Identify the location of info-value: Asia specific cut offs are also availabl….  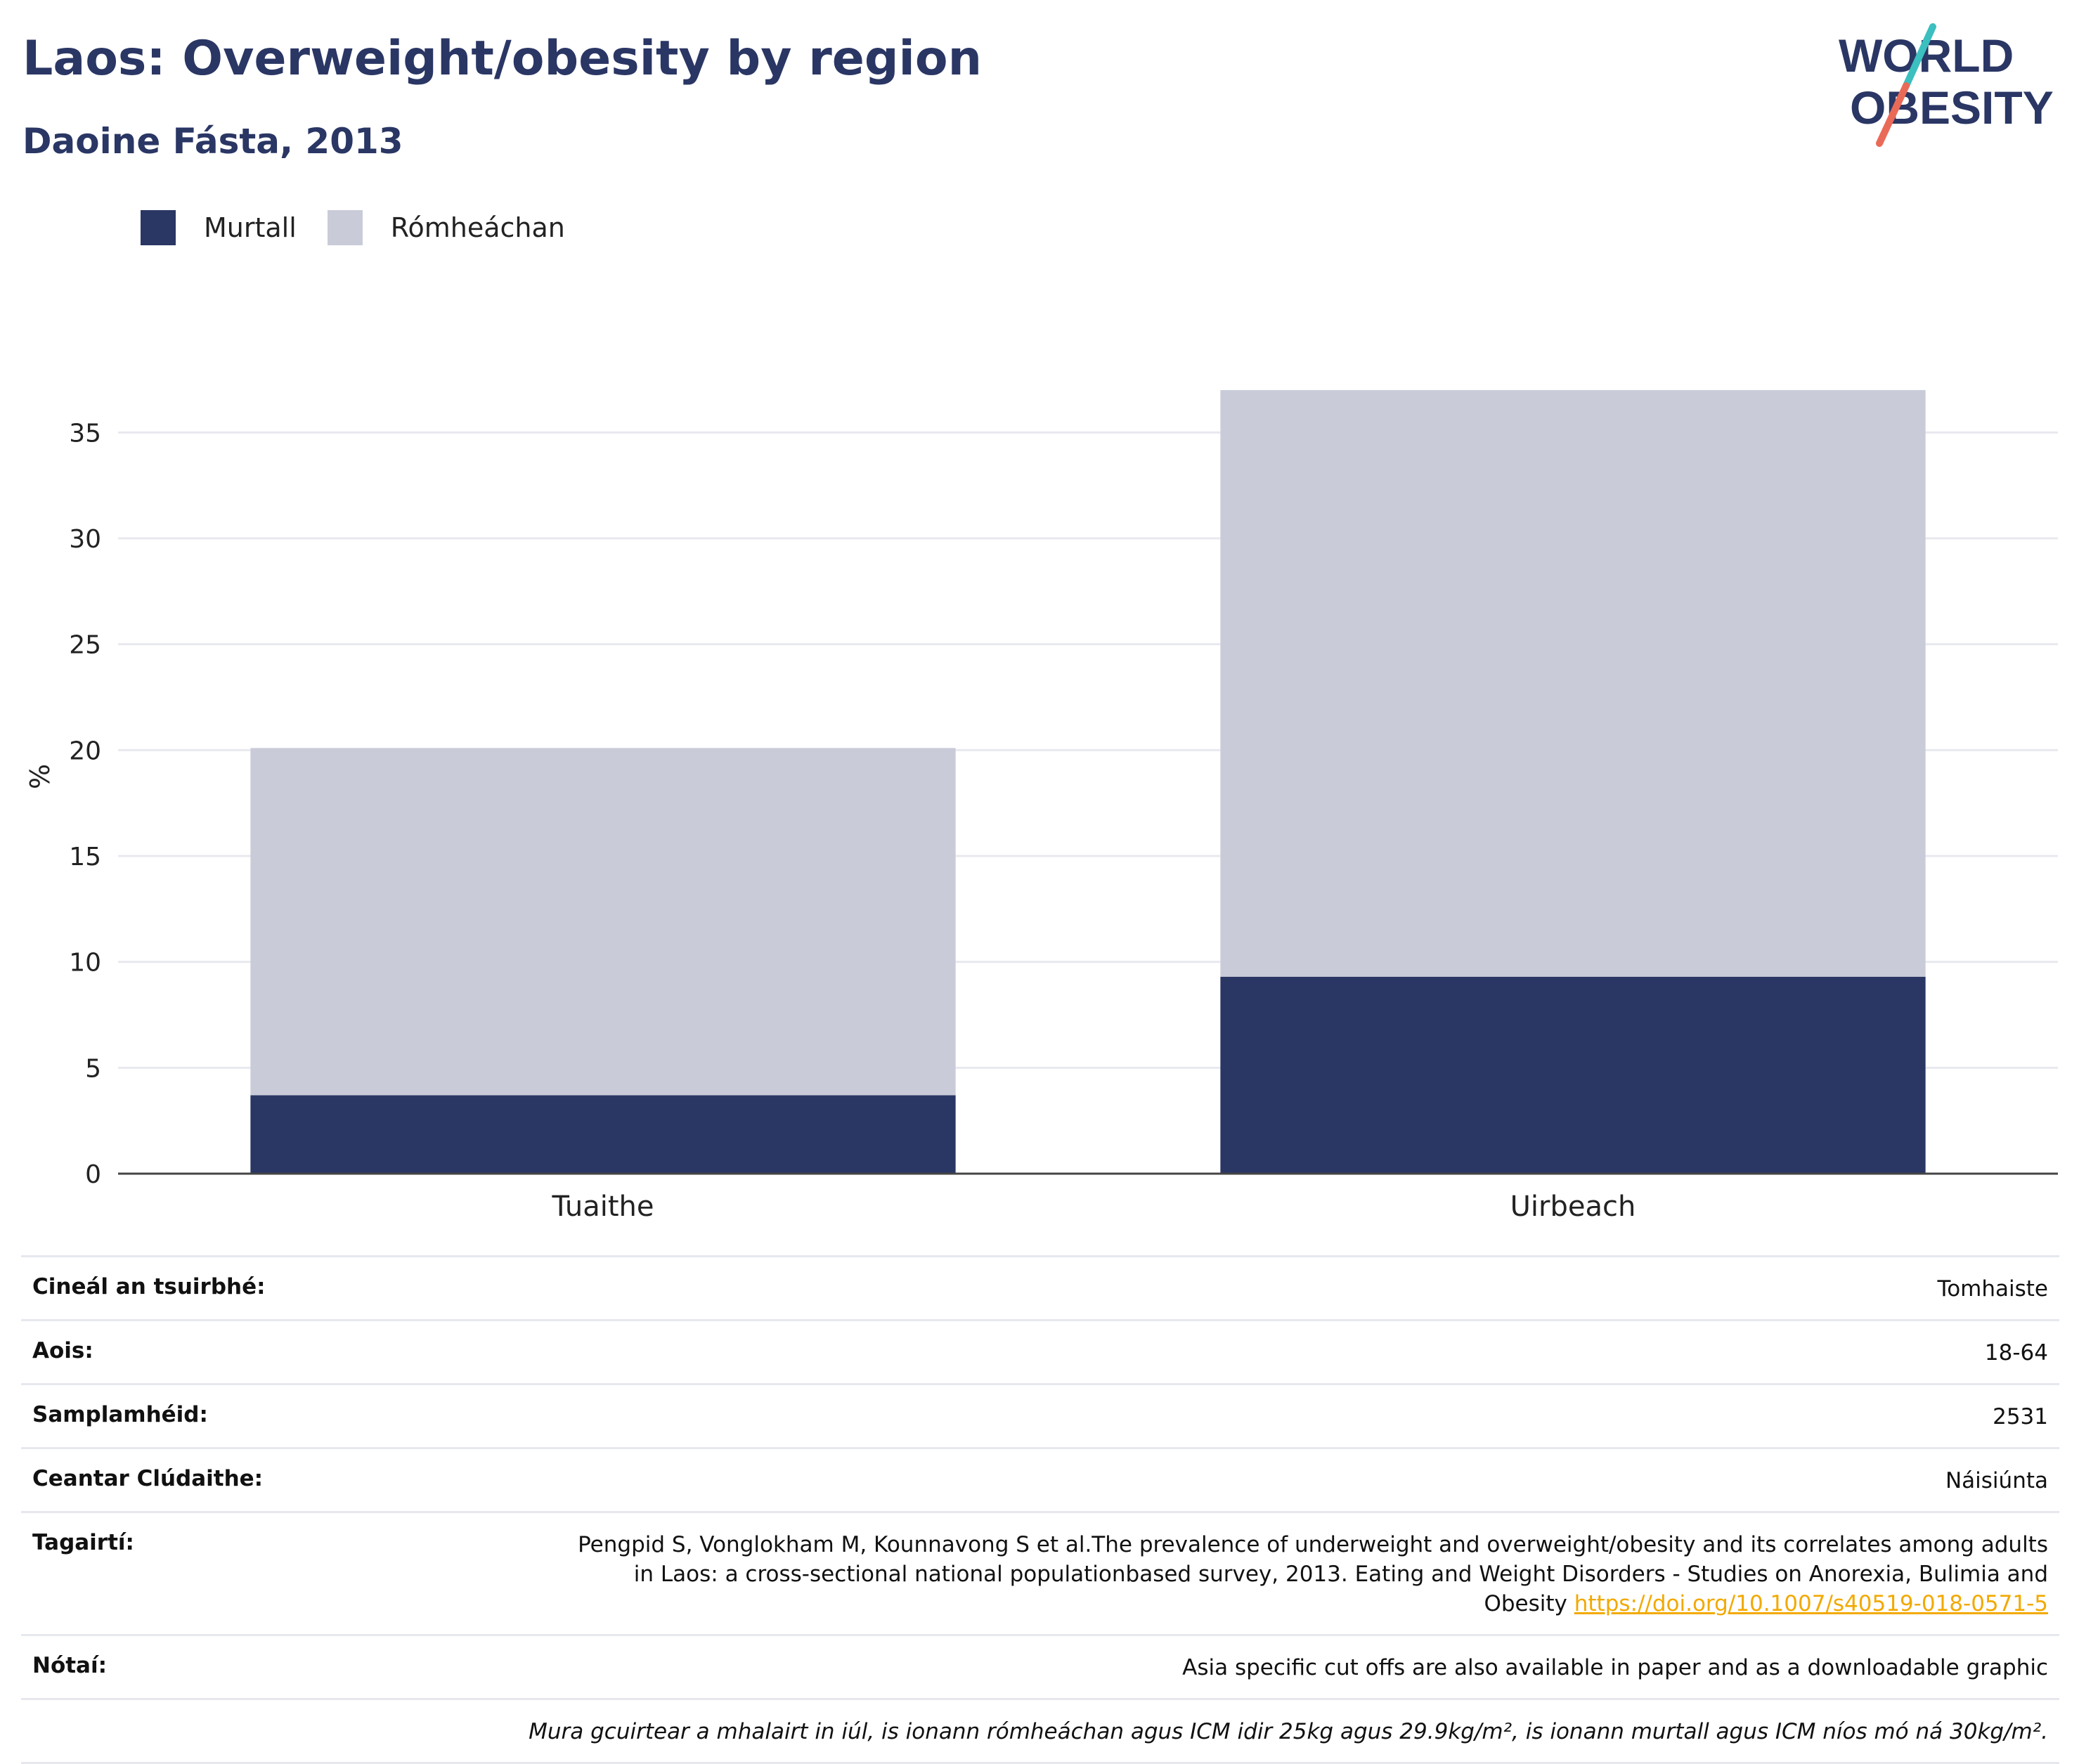
(1615, 1667).